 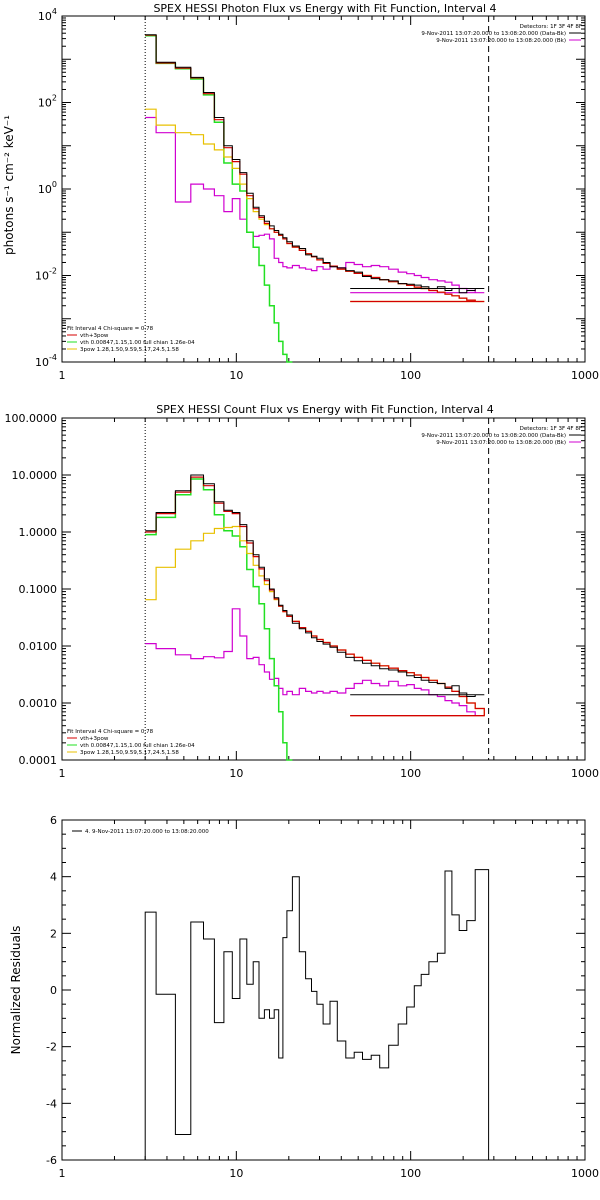 I want to click on residuals-y-axis-label: Normalized Residuals, so click(x=16, y=990).